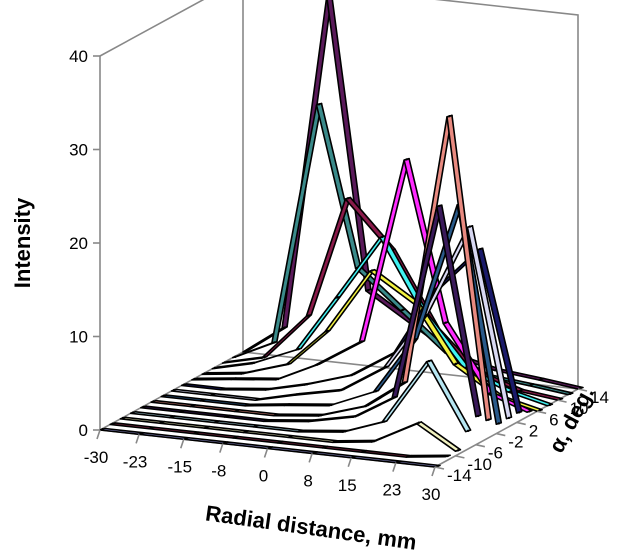  What do you see at coordinates (391, 490) in the screenshot?
I see `x-tick-label: 23` at bounding box center [391, 490].